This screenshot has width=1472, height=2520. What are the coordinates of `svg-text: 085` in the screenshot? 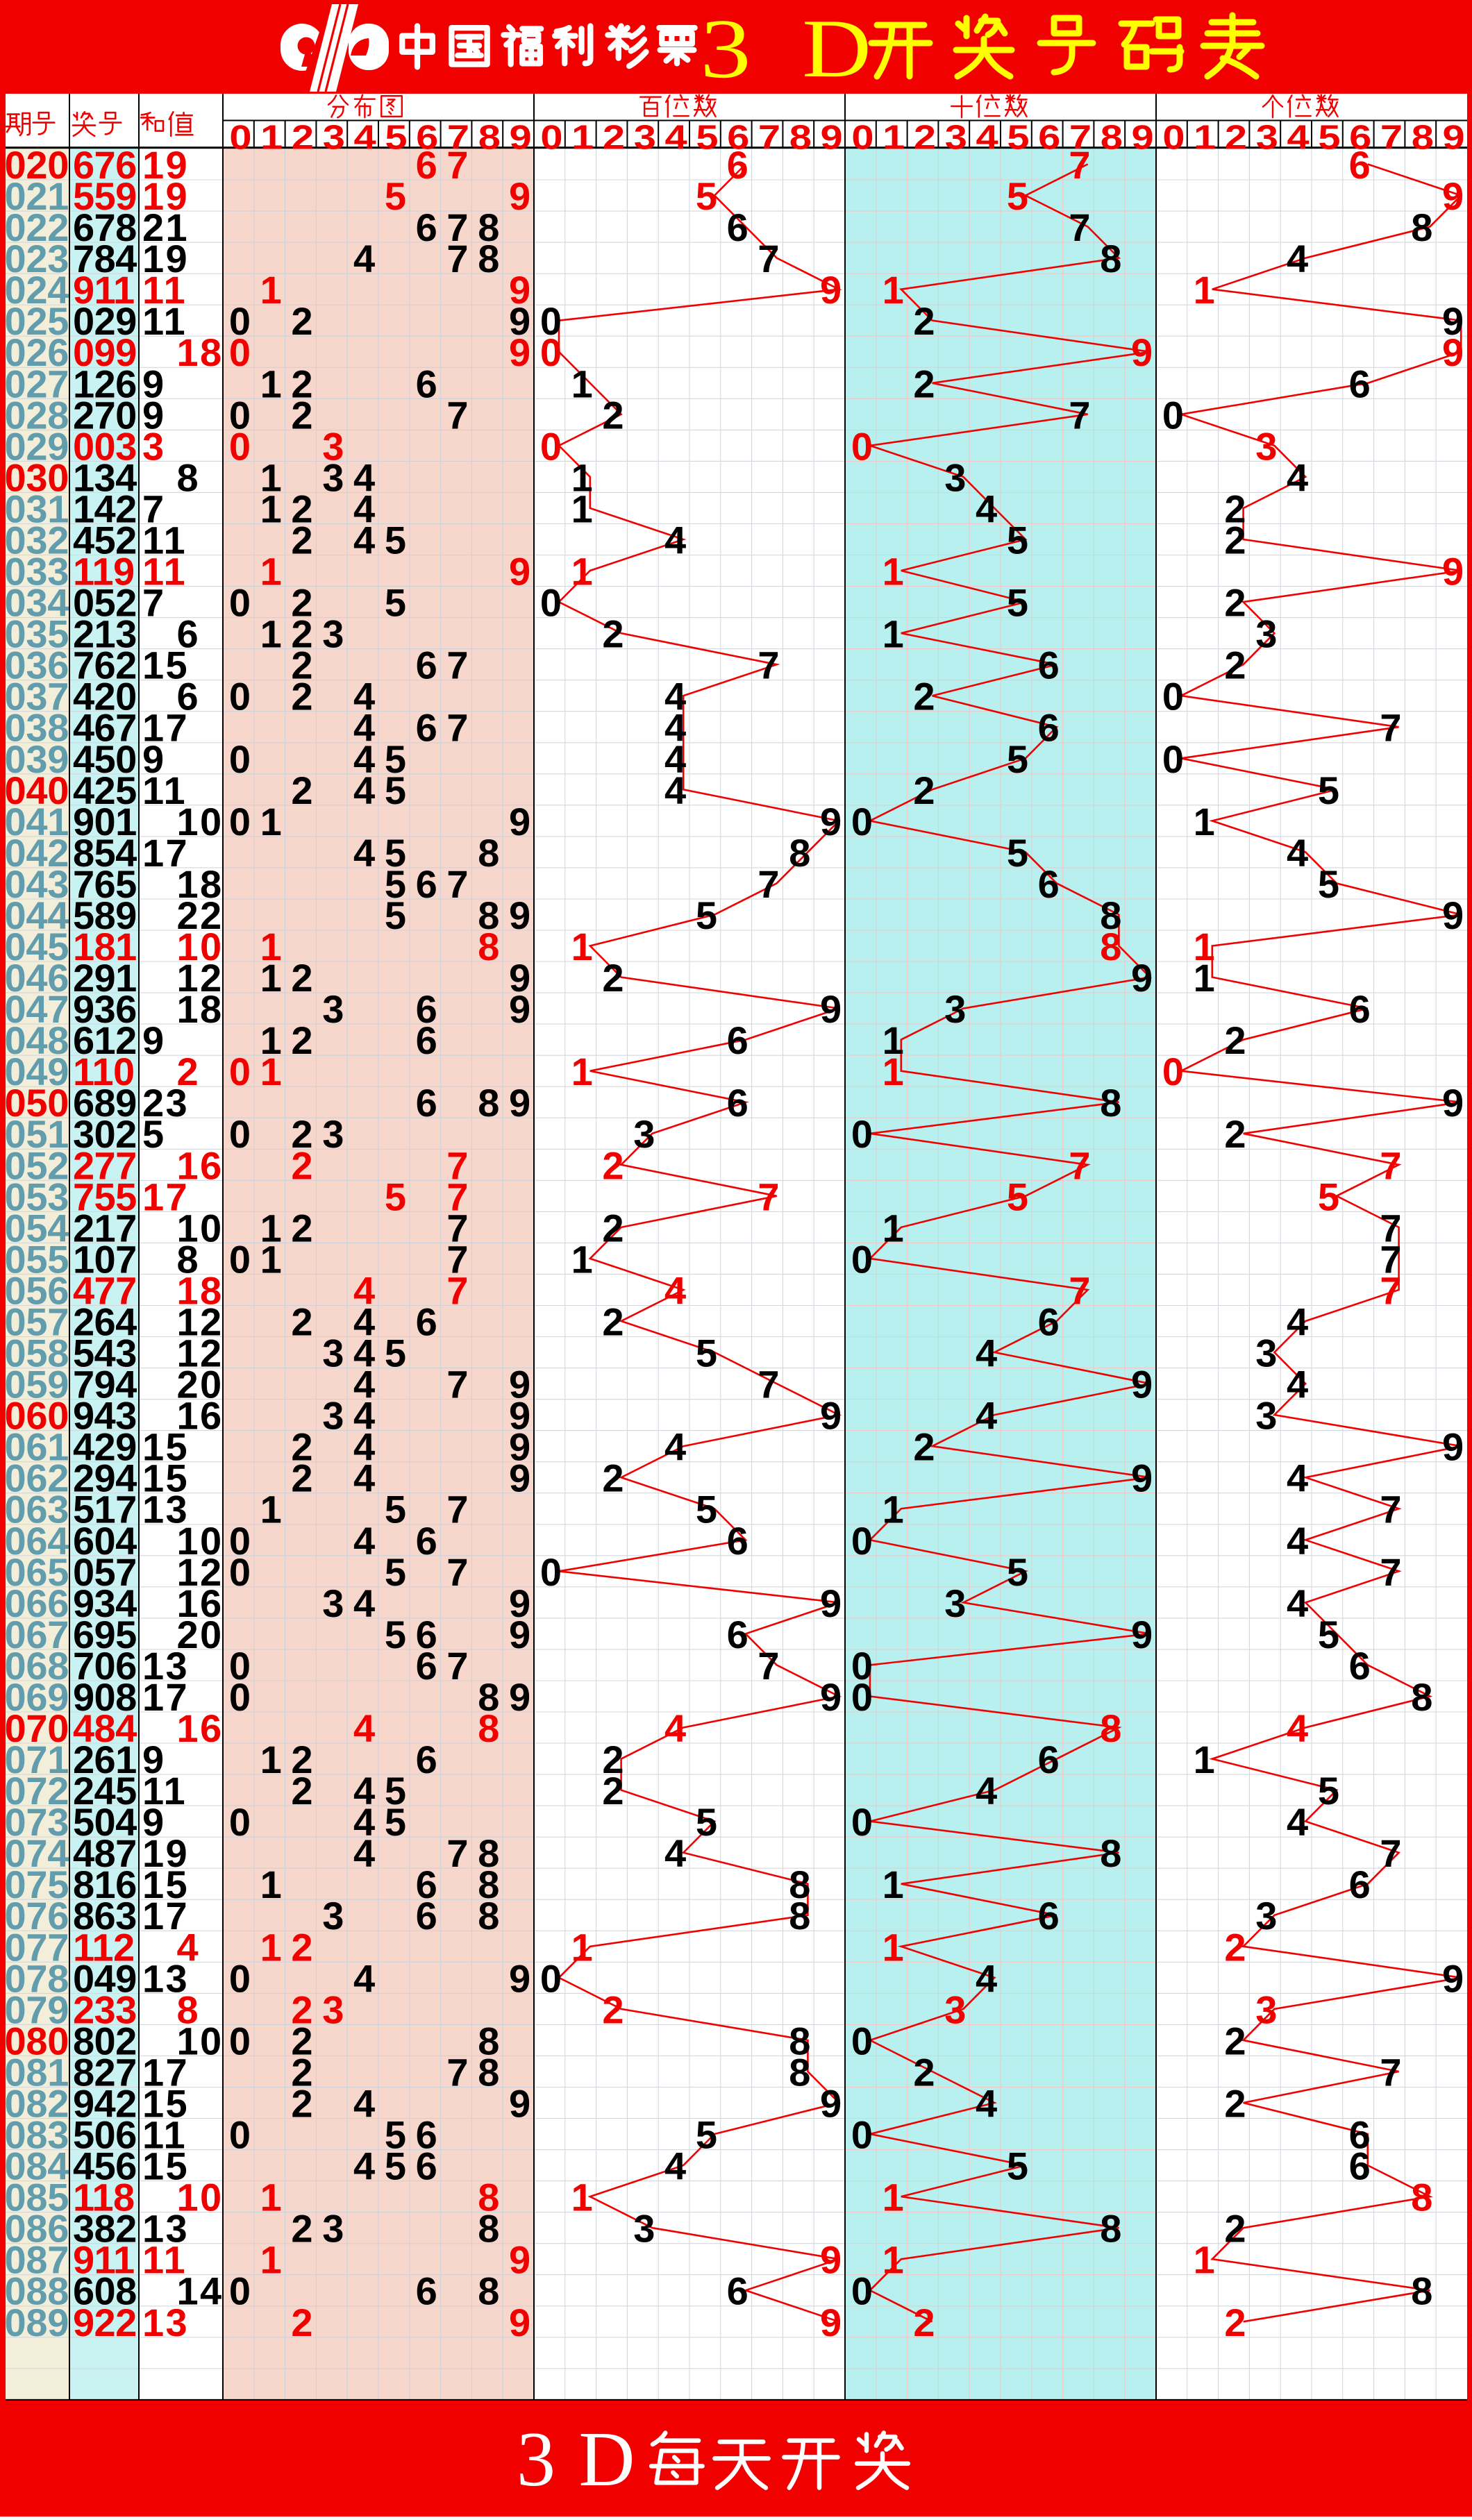 It's located at (37, 2197).